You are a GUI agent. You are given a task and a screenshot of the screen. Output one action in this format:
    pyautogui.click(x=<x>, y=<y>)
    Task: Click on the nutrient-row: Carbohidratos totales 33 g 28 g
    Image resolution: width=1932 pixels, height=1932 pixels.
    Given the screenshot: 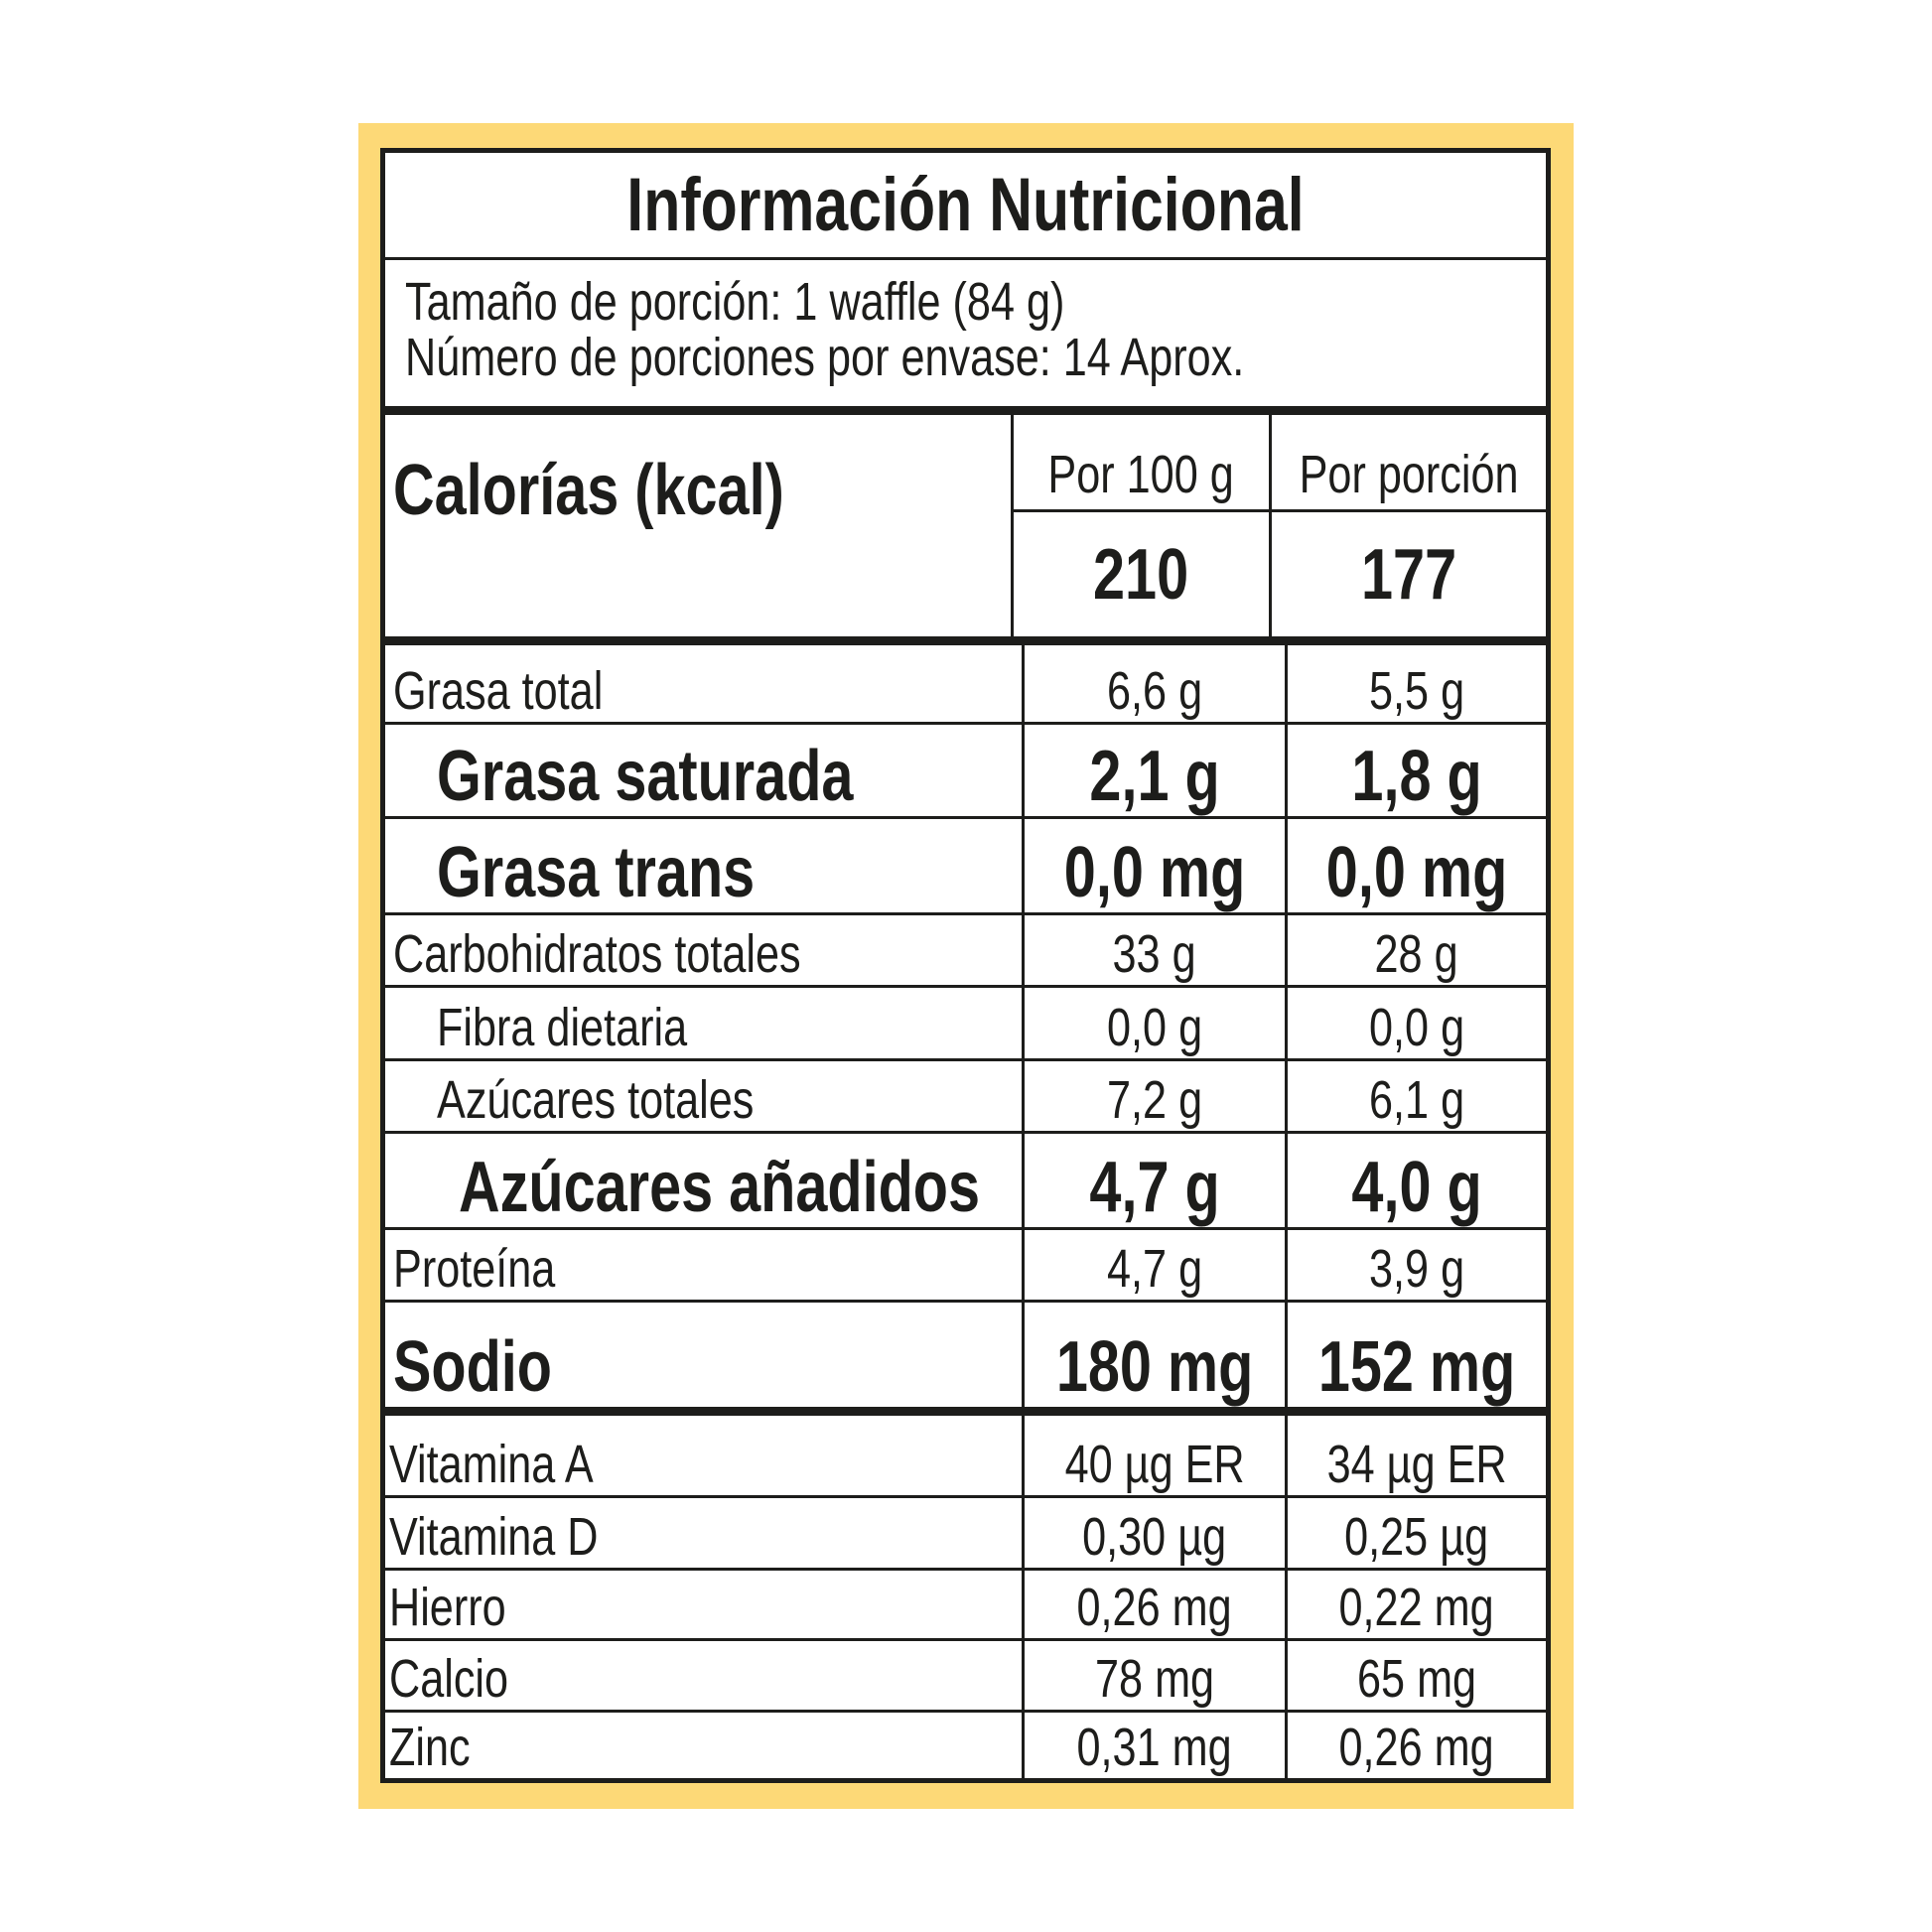 What is the action you would take?
    pyautogui.click(x=966, y=951)
    